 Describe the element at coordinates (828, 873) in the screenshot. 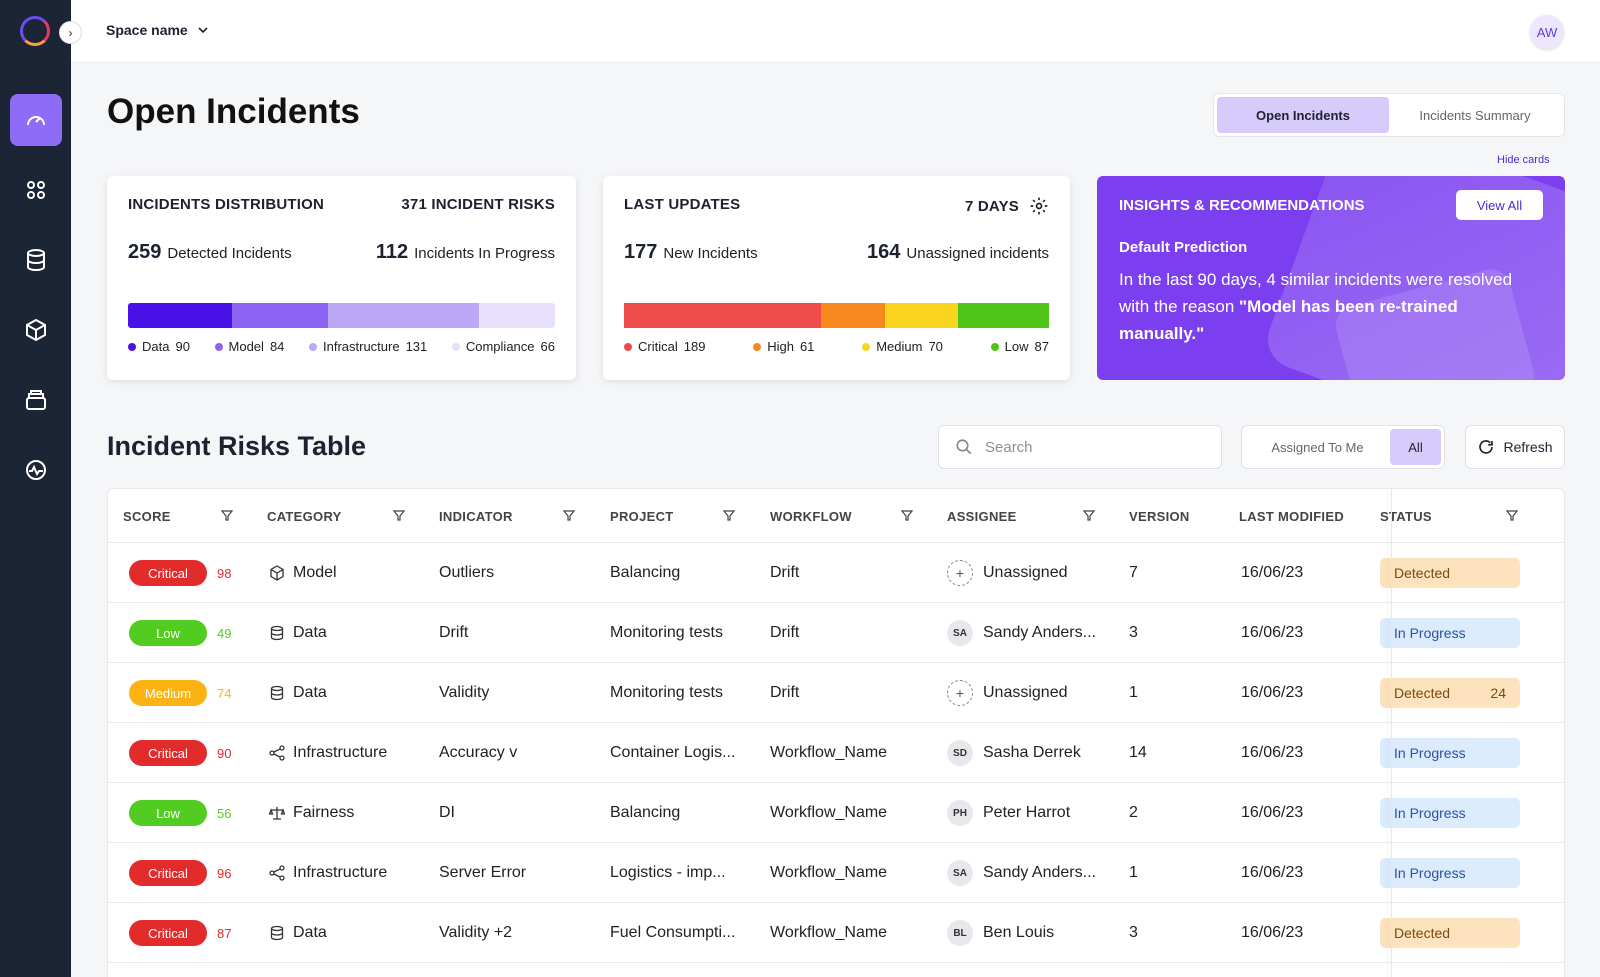

I see `workflow-cell: Workflow_Name` at that location.